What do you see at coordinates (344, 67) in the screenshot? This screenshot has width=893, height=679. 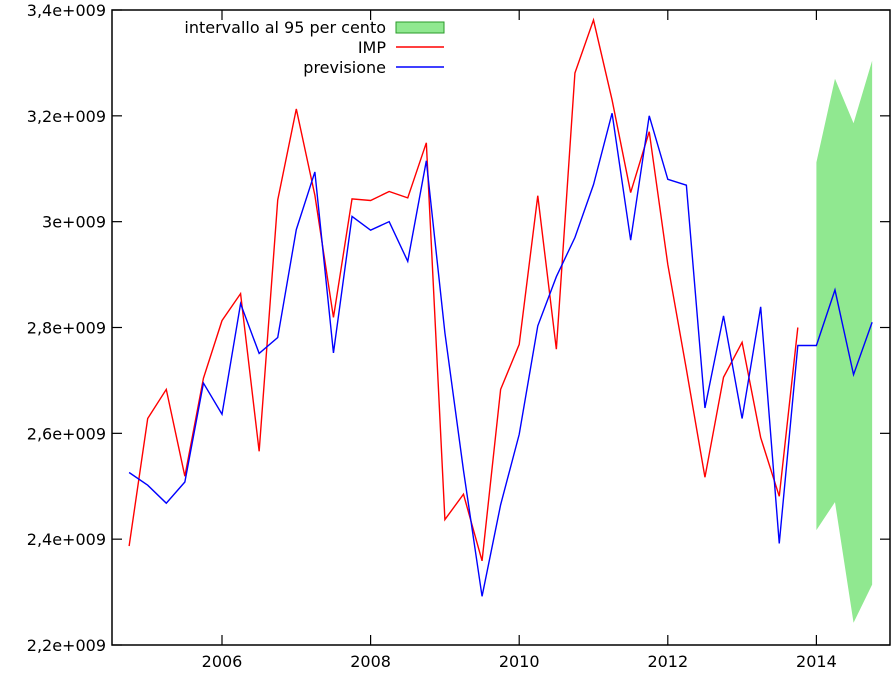 I see `legend-label: previsione` at bounding box center [344, 67].